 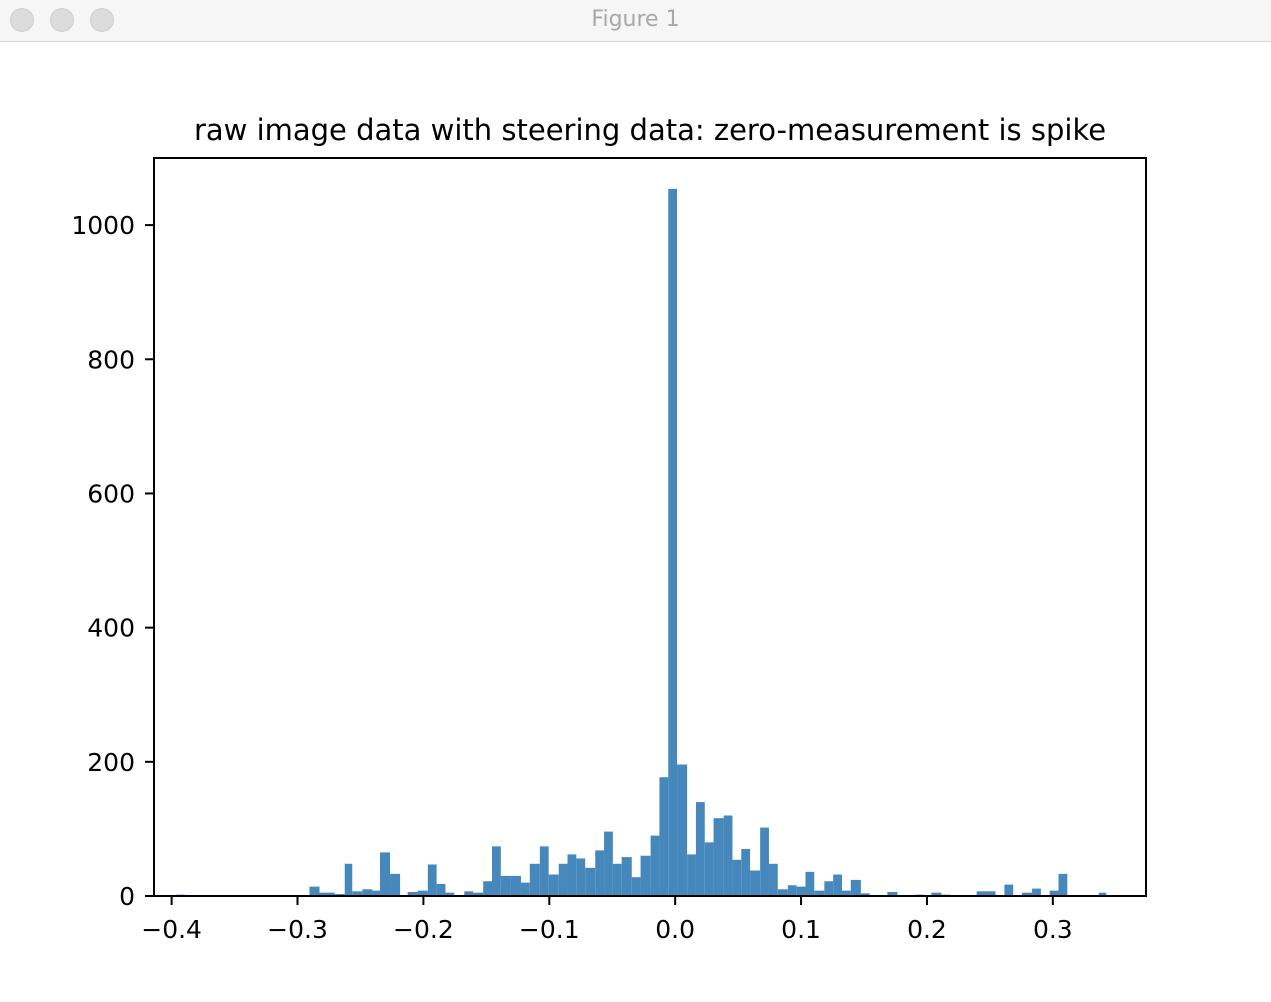 What do you see at coordinates (801, 929) in the screenshot?
I see `x-tick-label: 0.1` at bounding box center [801, 929].